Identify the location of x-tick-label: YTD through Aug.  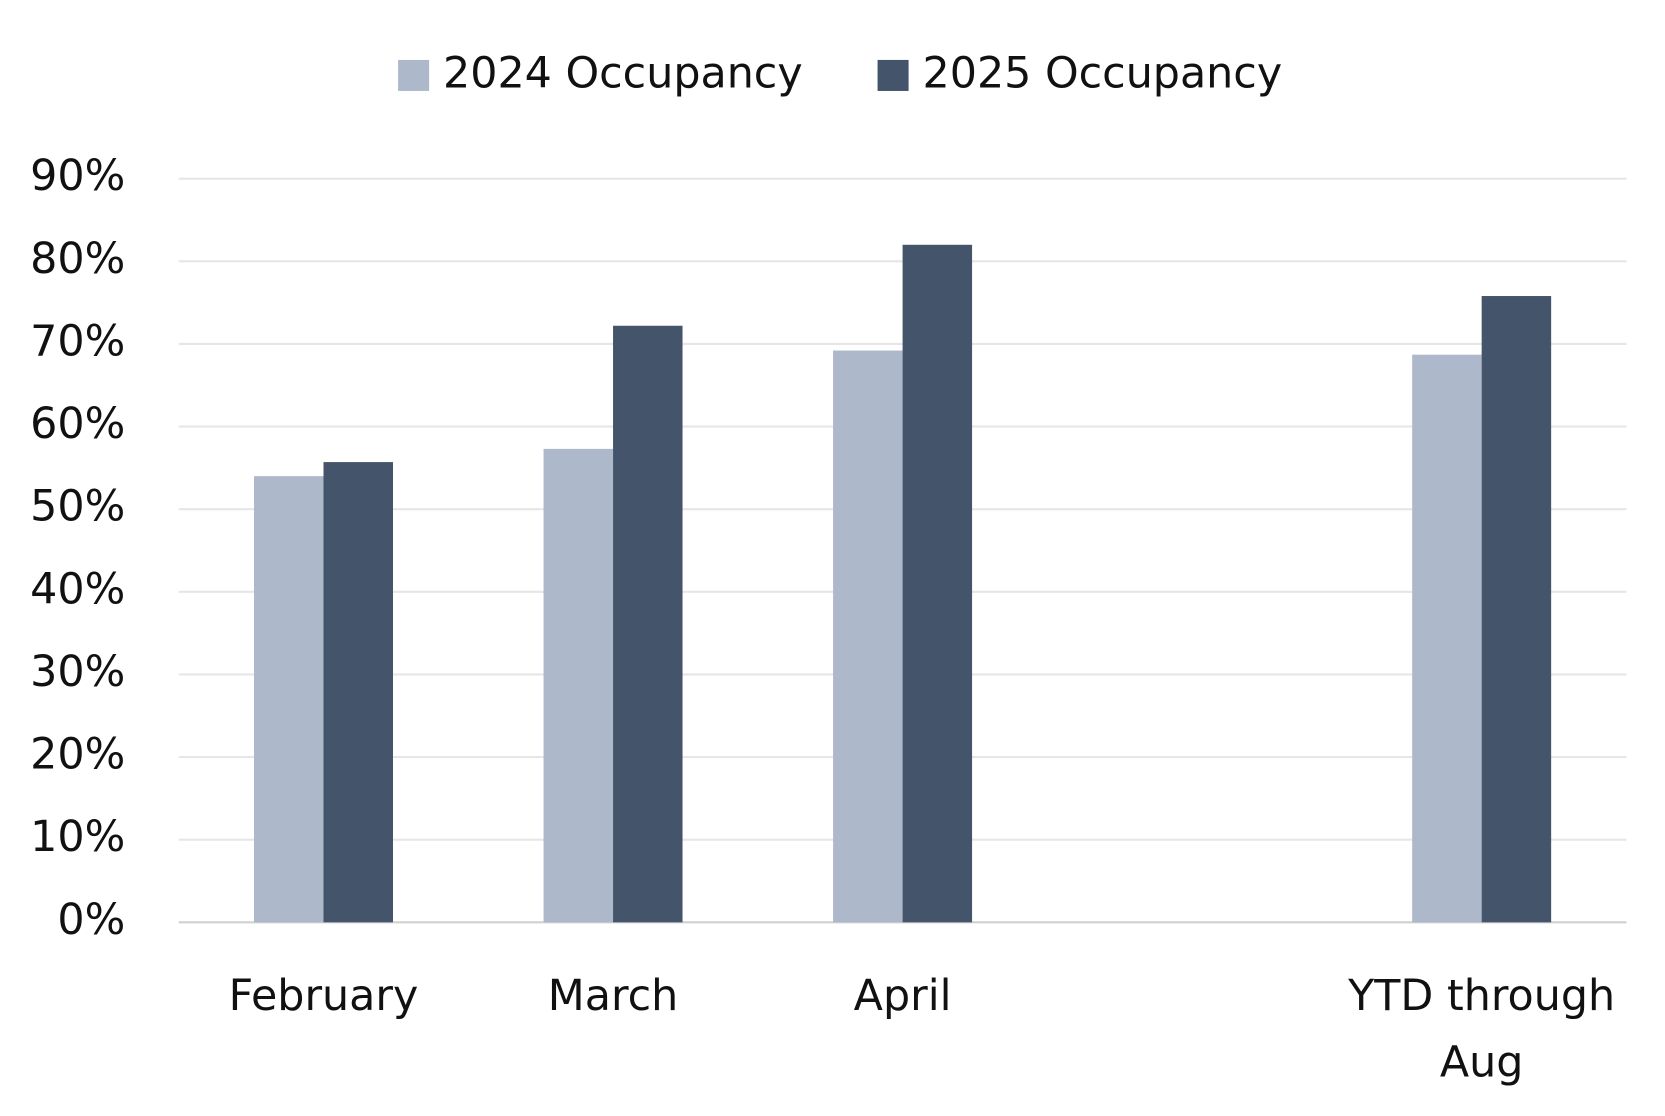
(1482, 1029).